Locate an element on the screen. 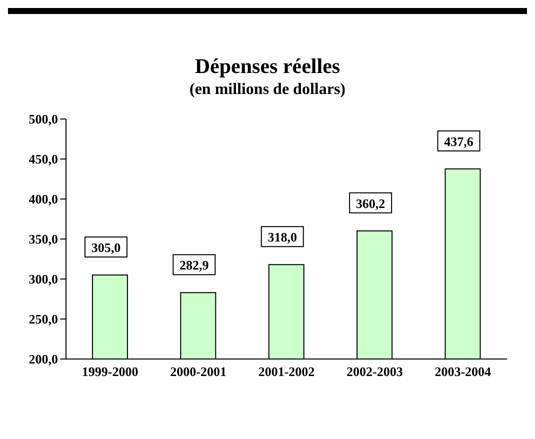  data-label: 282,9 is located at coordinates (195, 265).